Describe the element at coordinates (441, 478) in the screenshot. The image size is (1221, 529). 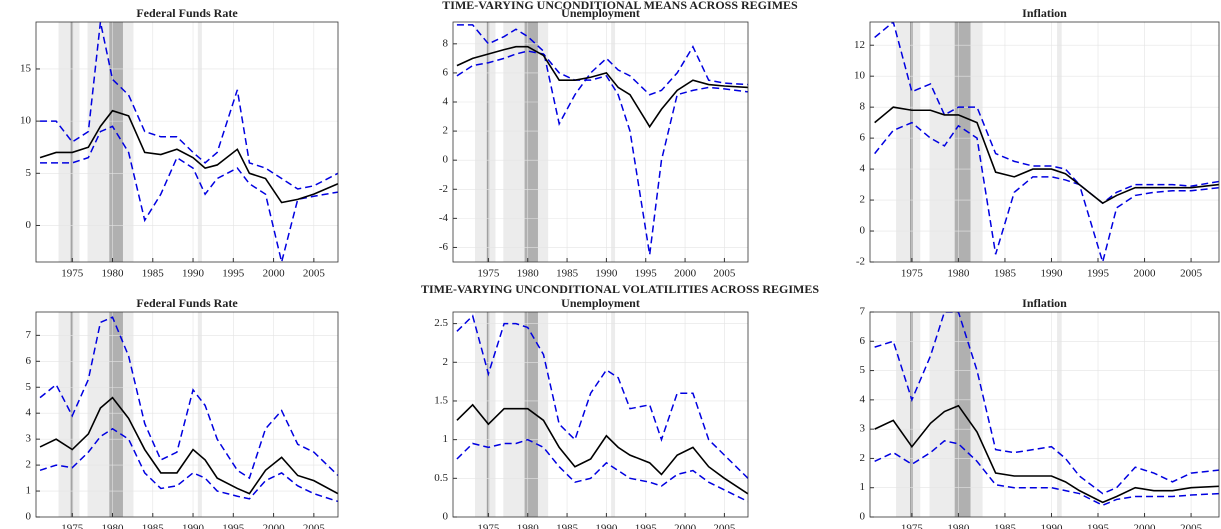
I see `y-tick-label: 0.5` at that location.